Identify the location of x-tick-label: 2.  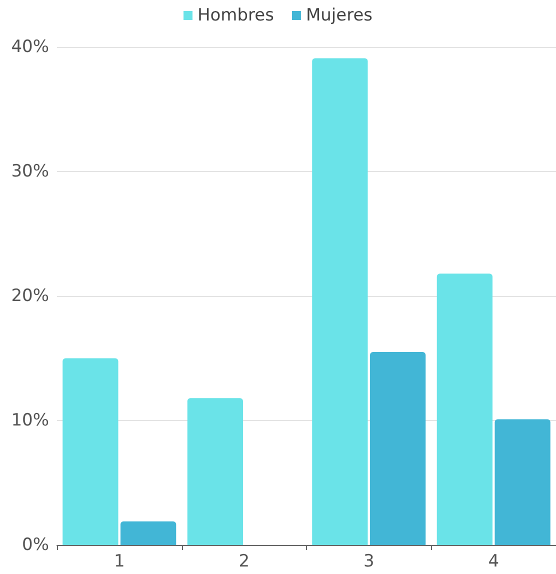
(244, 562).